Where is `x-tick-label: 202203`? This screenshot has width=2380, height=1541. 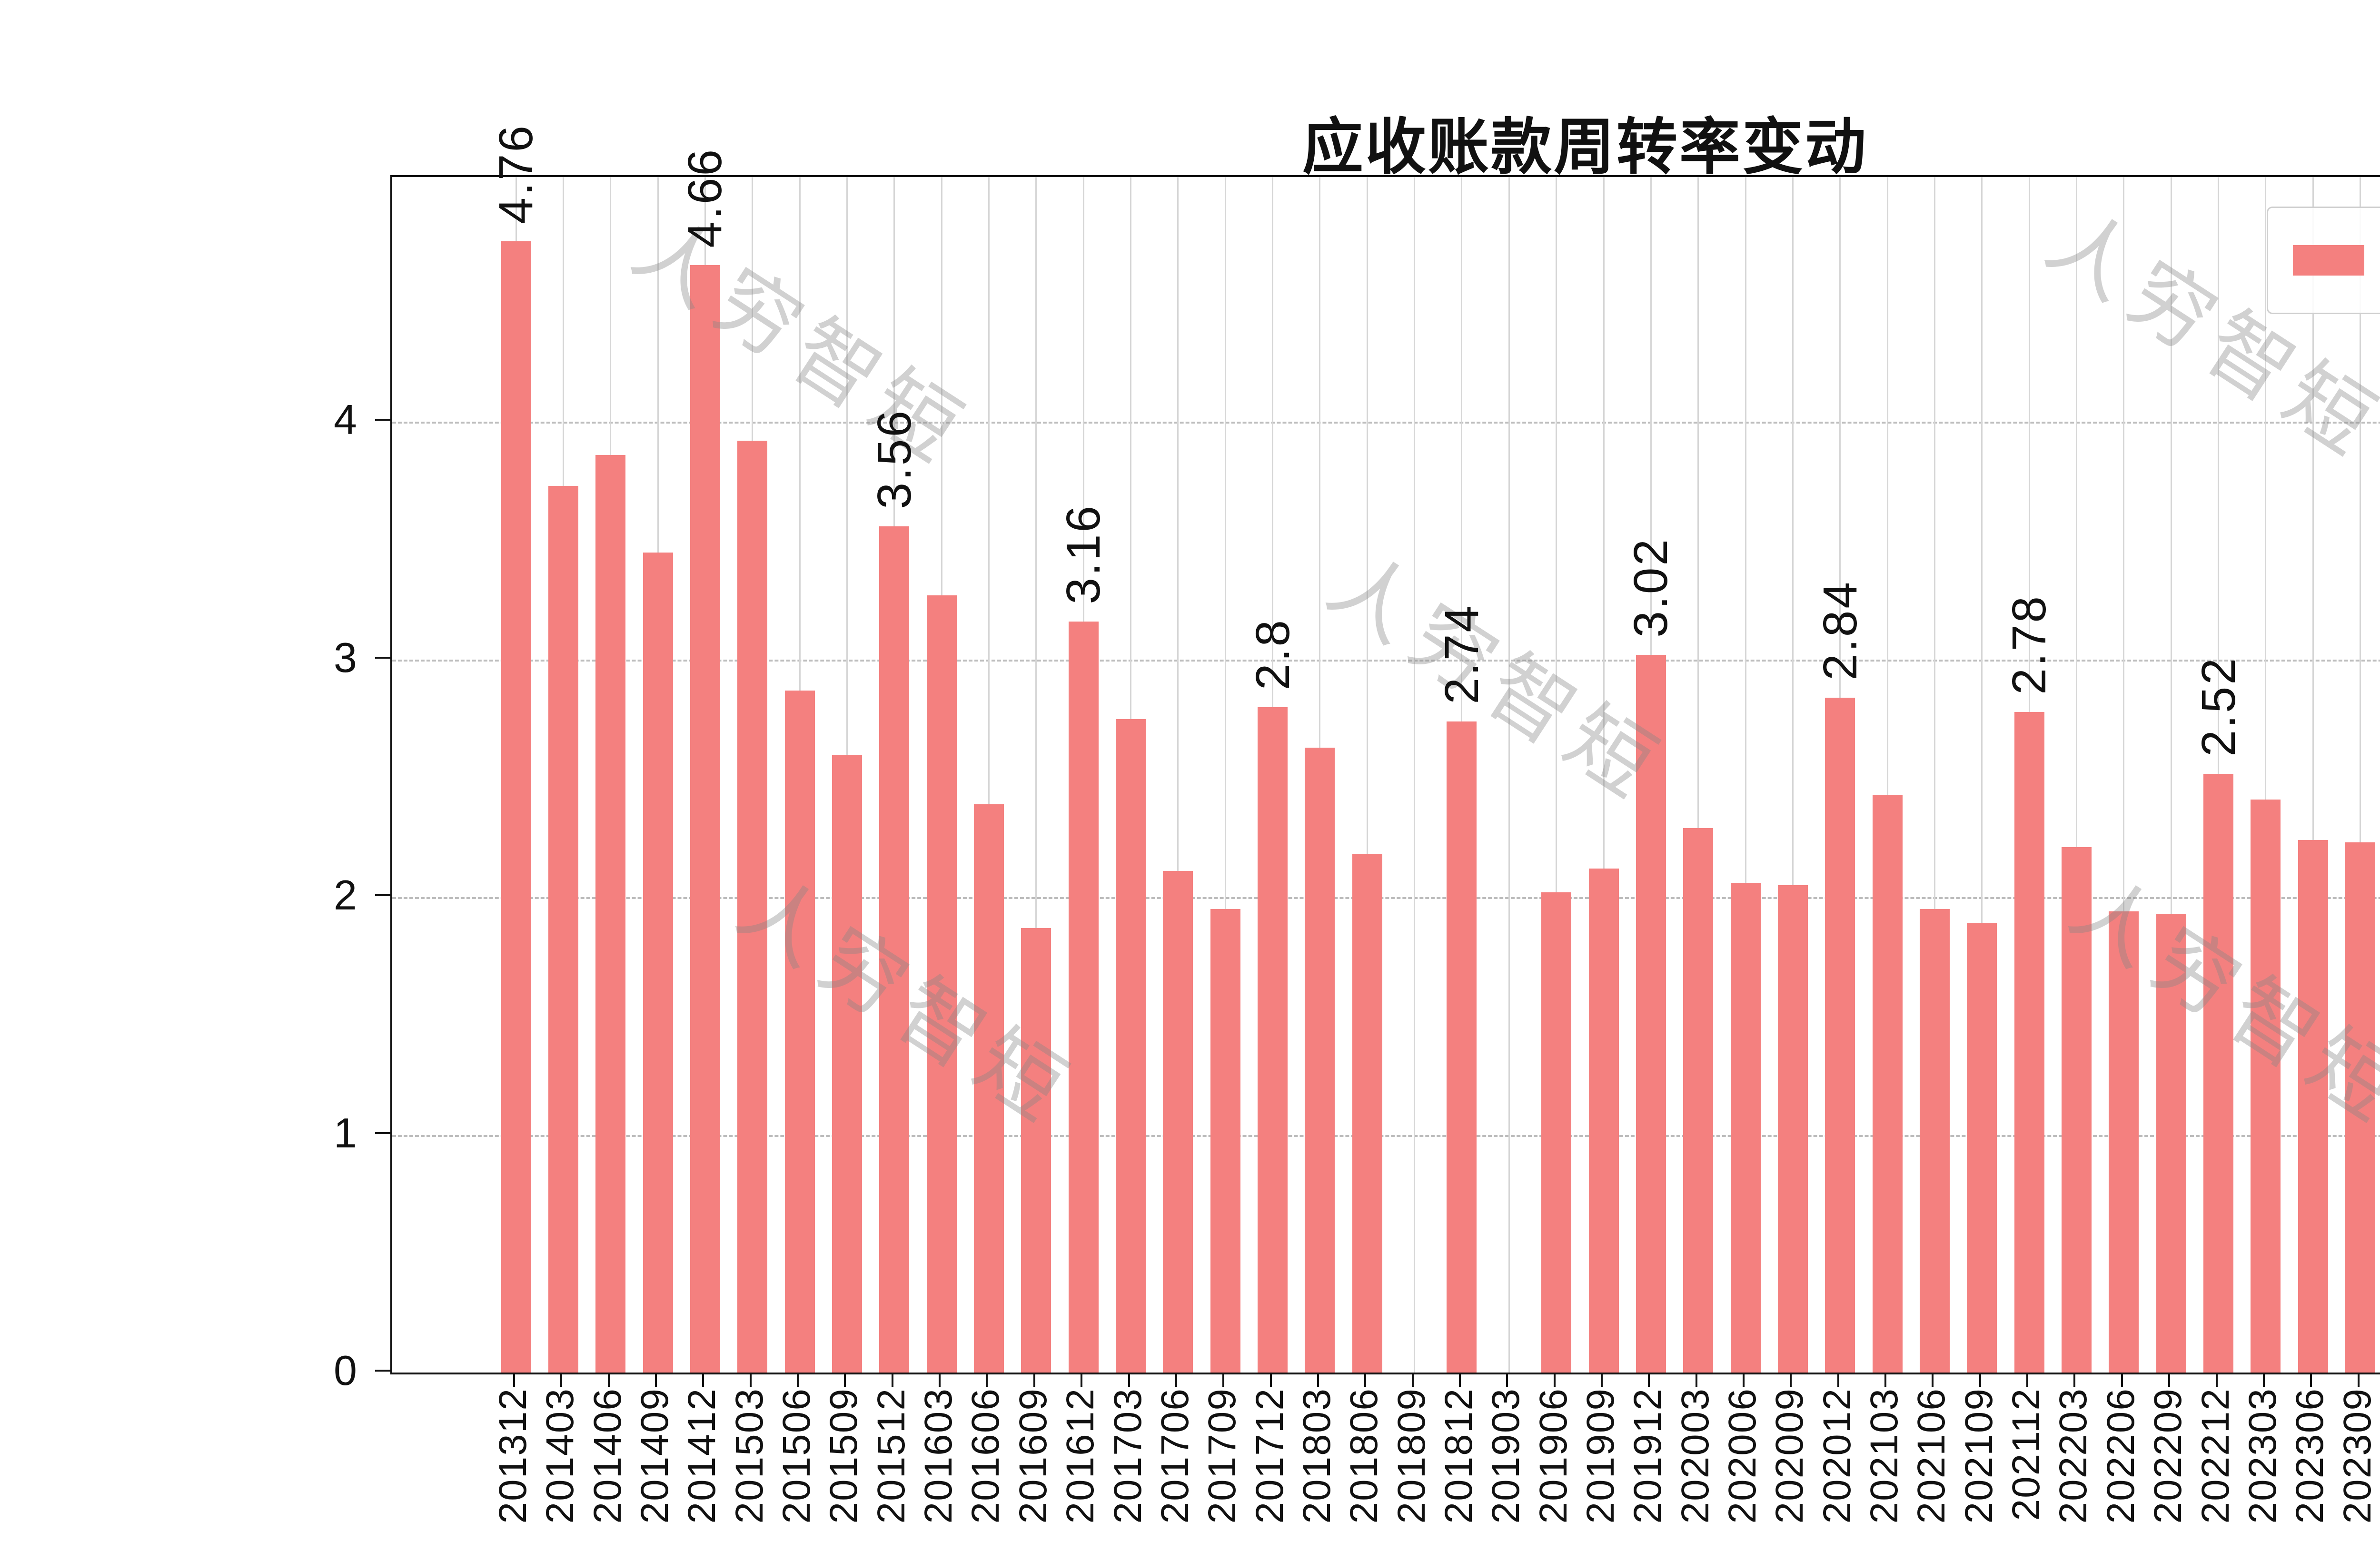 x-tick-label: 202203 is located at coordinates (2073, 1456).